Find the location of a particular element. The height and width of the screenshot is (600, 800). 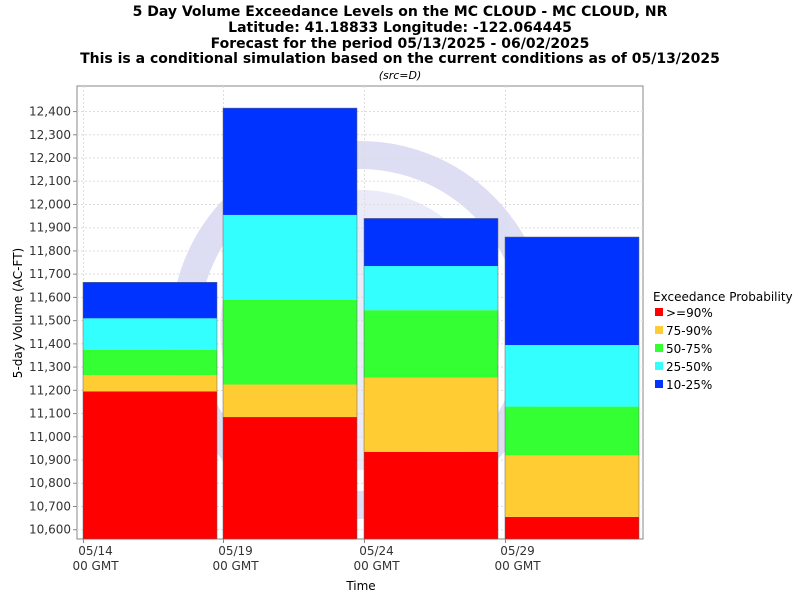

y-tick-label: 11,300 is located at coordinates (50, 367).